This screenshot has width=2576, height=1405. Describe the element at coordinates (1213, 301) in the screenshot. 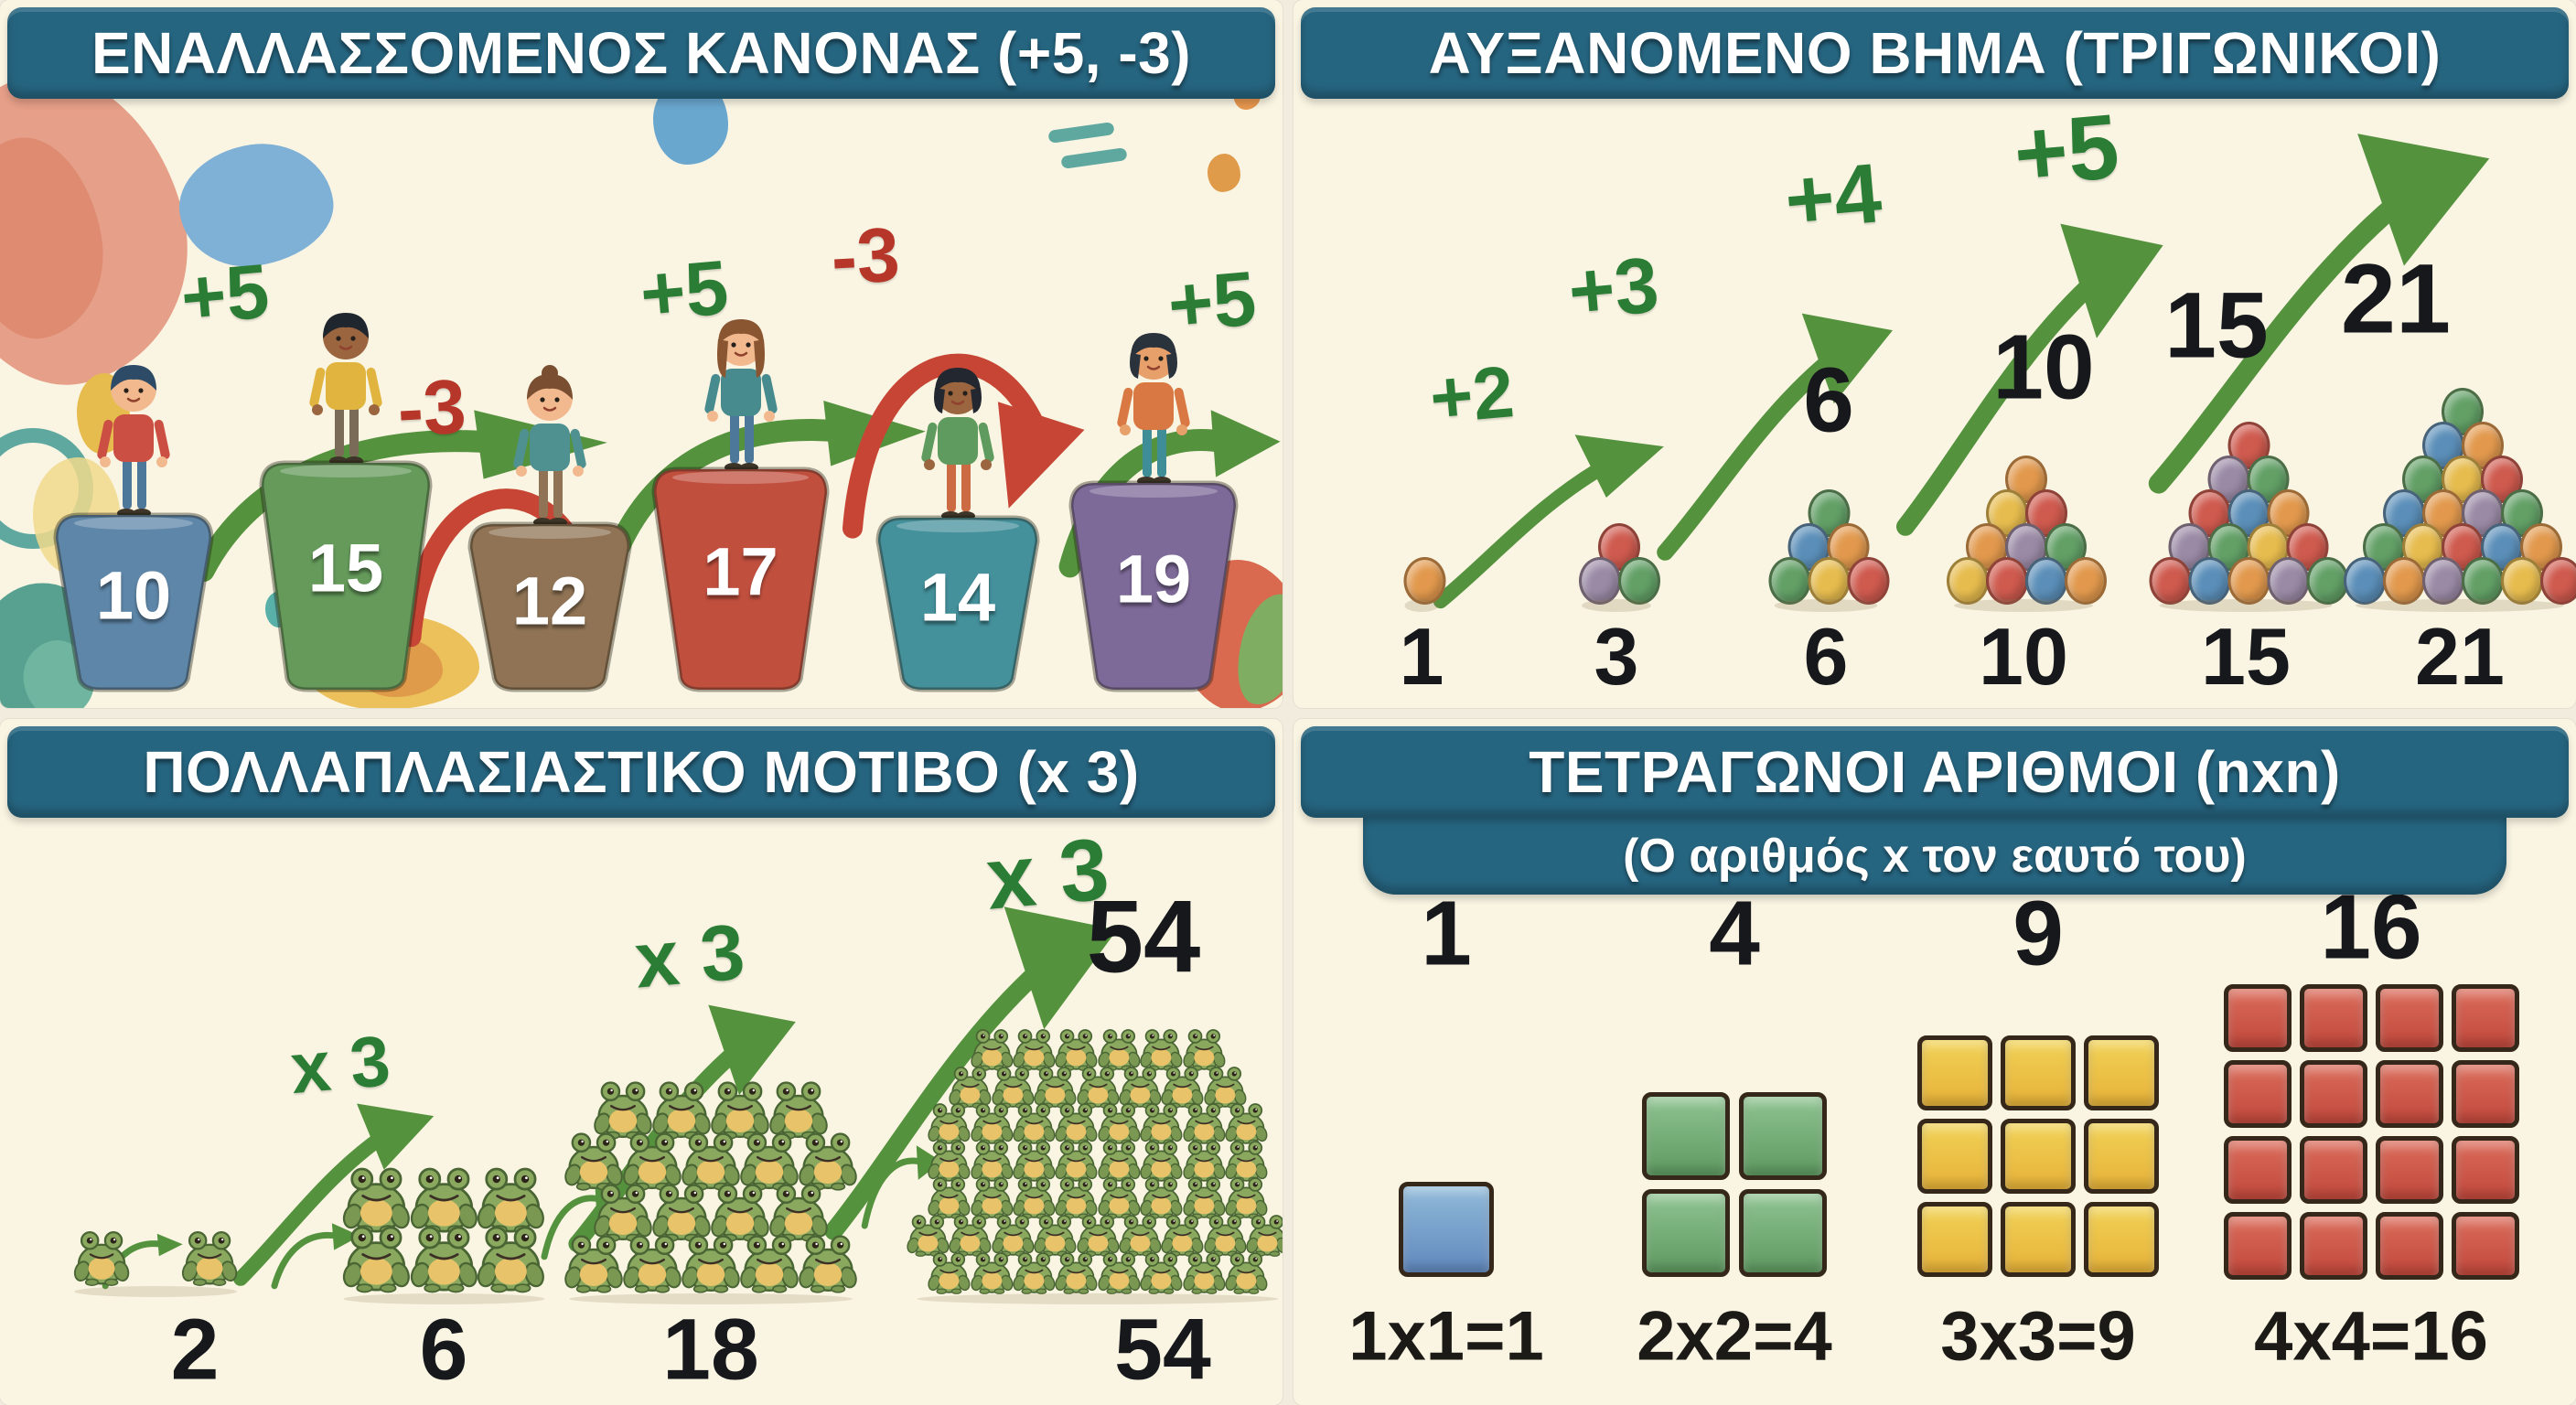

I see `step-label-plus5-3: +5` at that location.